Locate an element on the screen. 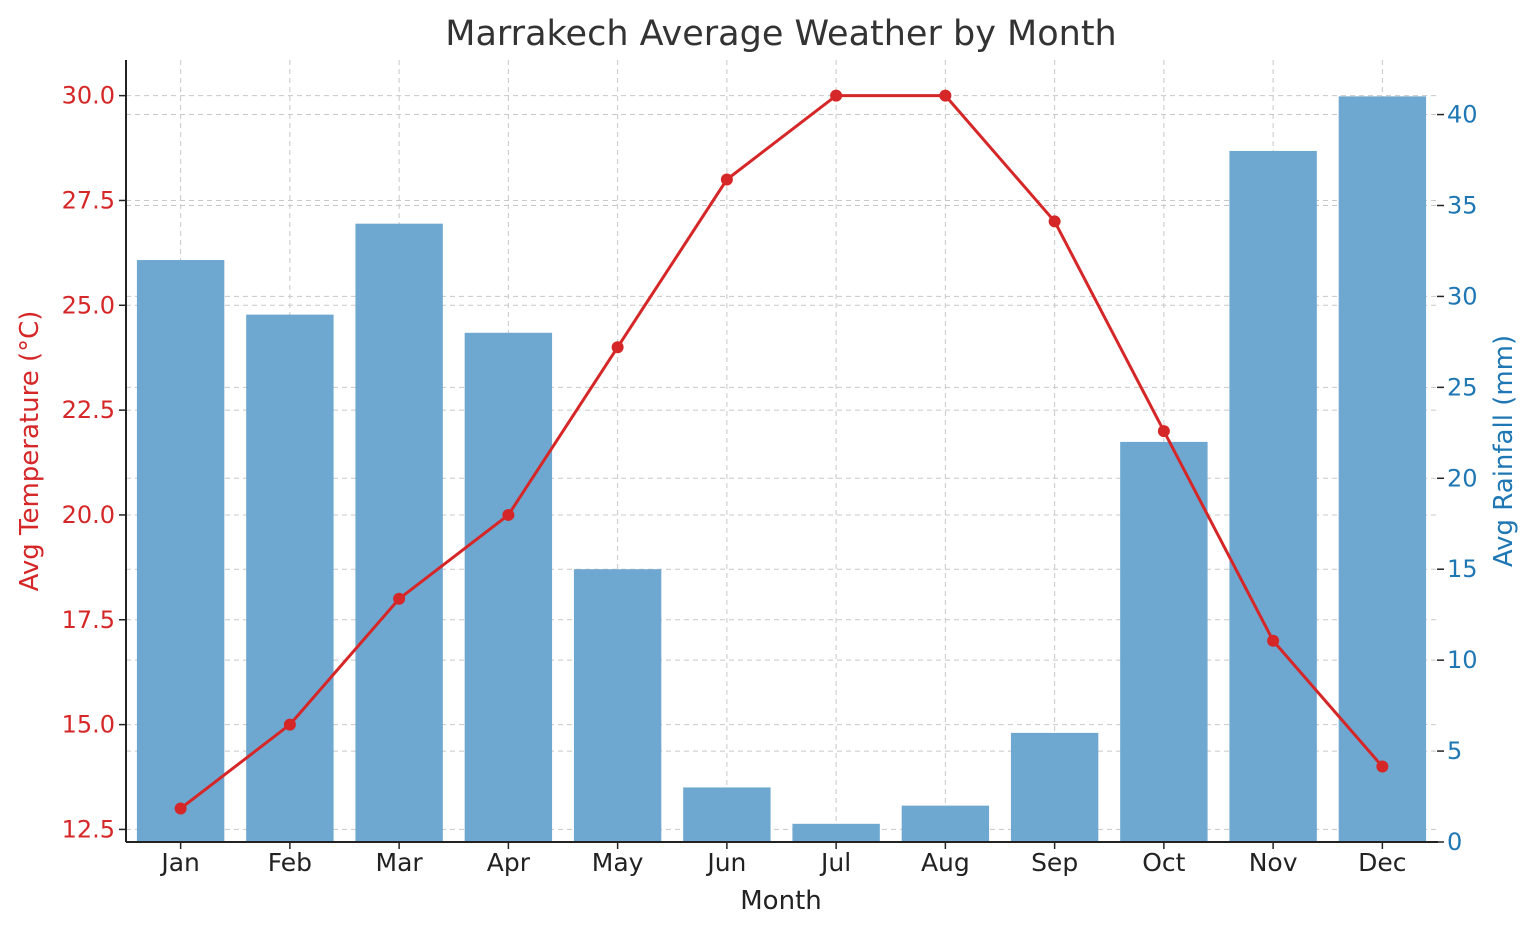 This screenshot has height=936, width=1536. left-y-axis-label: Avg Temperature (°C) is located at coordinates (30, 451).